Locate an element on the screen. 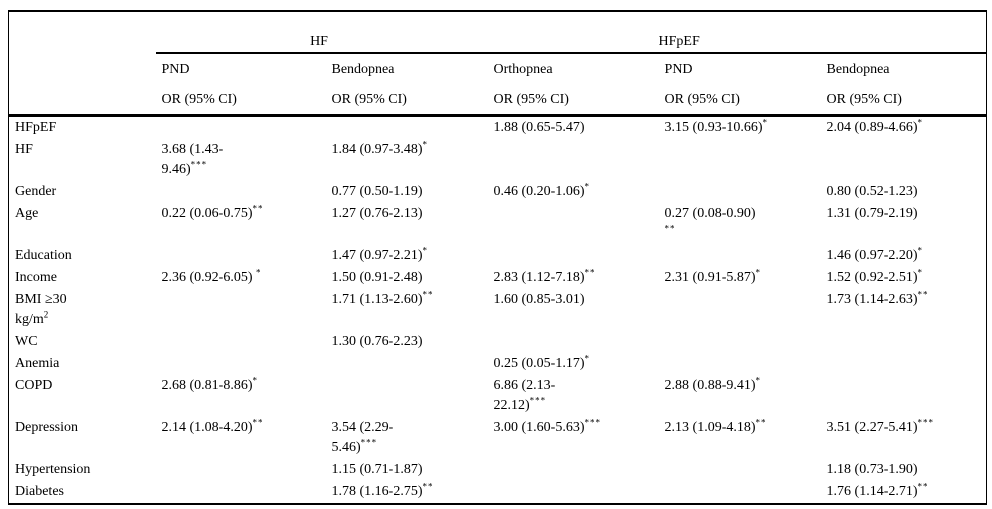  group-header-hfpef-label: HFpEF is located at coordinates (679, 41).